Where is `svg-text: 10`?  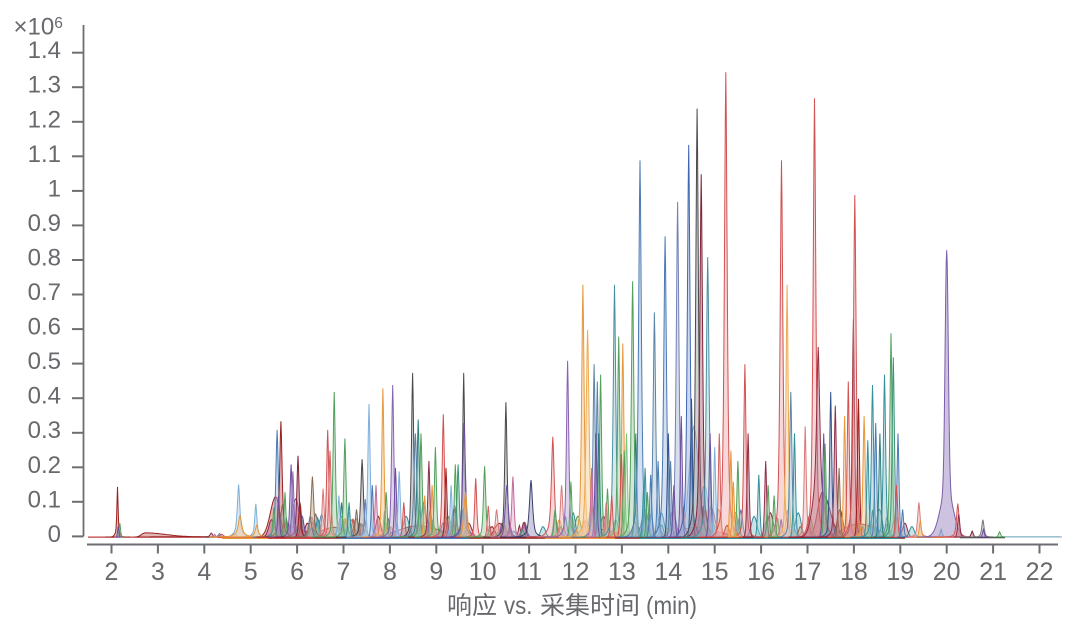 svg-text: 10 is located at coordinates (483, 572).